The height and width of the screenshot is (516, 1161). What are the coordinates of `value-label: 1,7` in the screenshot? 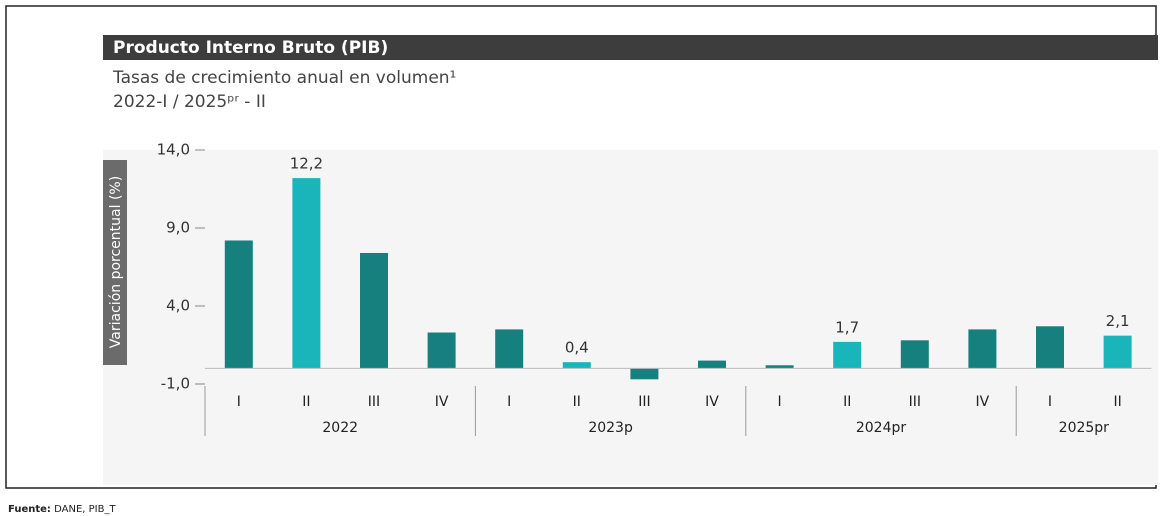 It's located at (847, 327).